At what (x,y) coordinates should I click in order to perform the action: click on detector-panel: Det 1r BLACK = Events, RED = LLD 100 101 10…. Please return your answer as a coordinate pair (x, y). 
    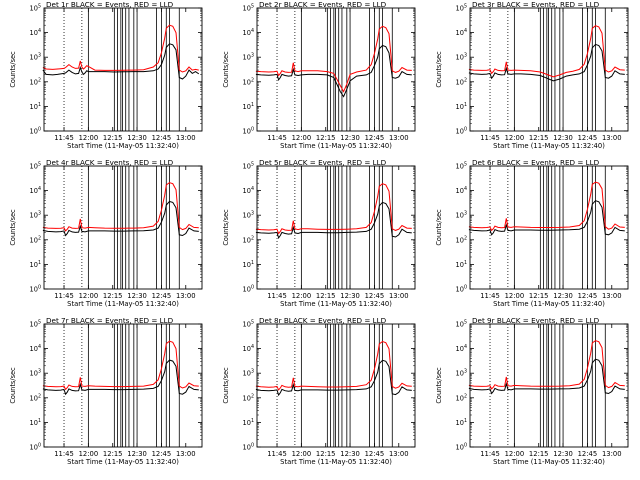
    Looking at the image, I should click on (106, 75).